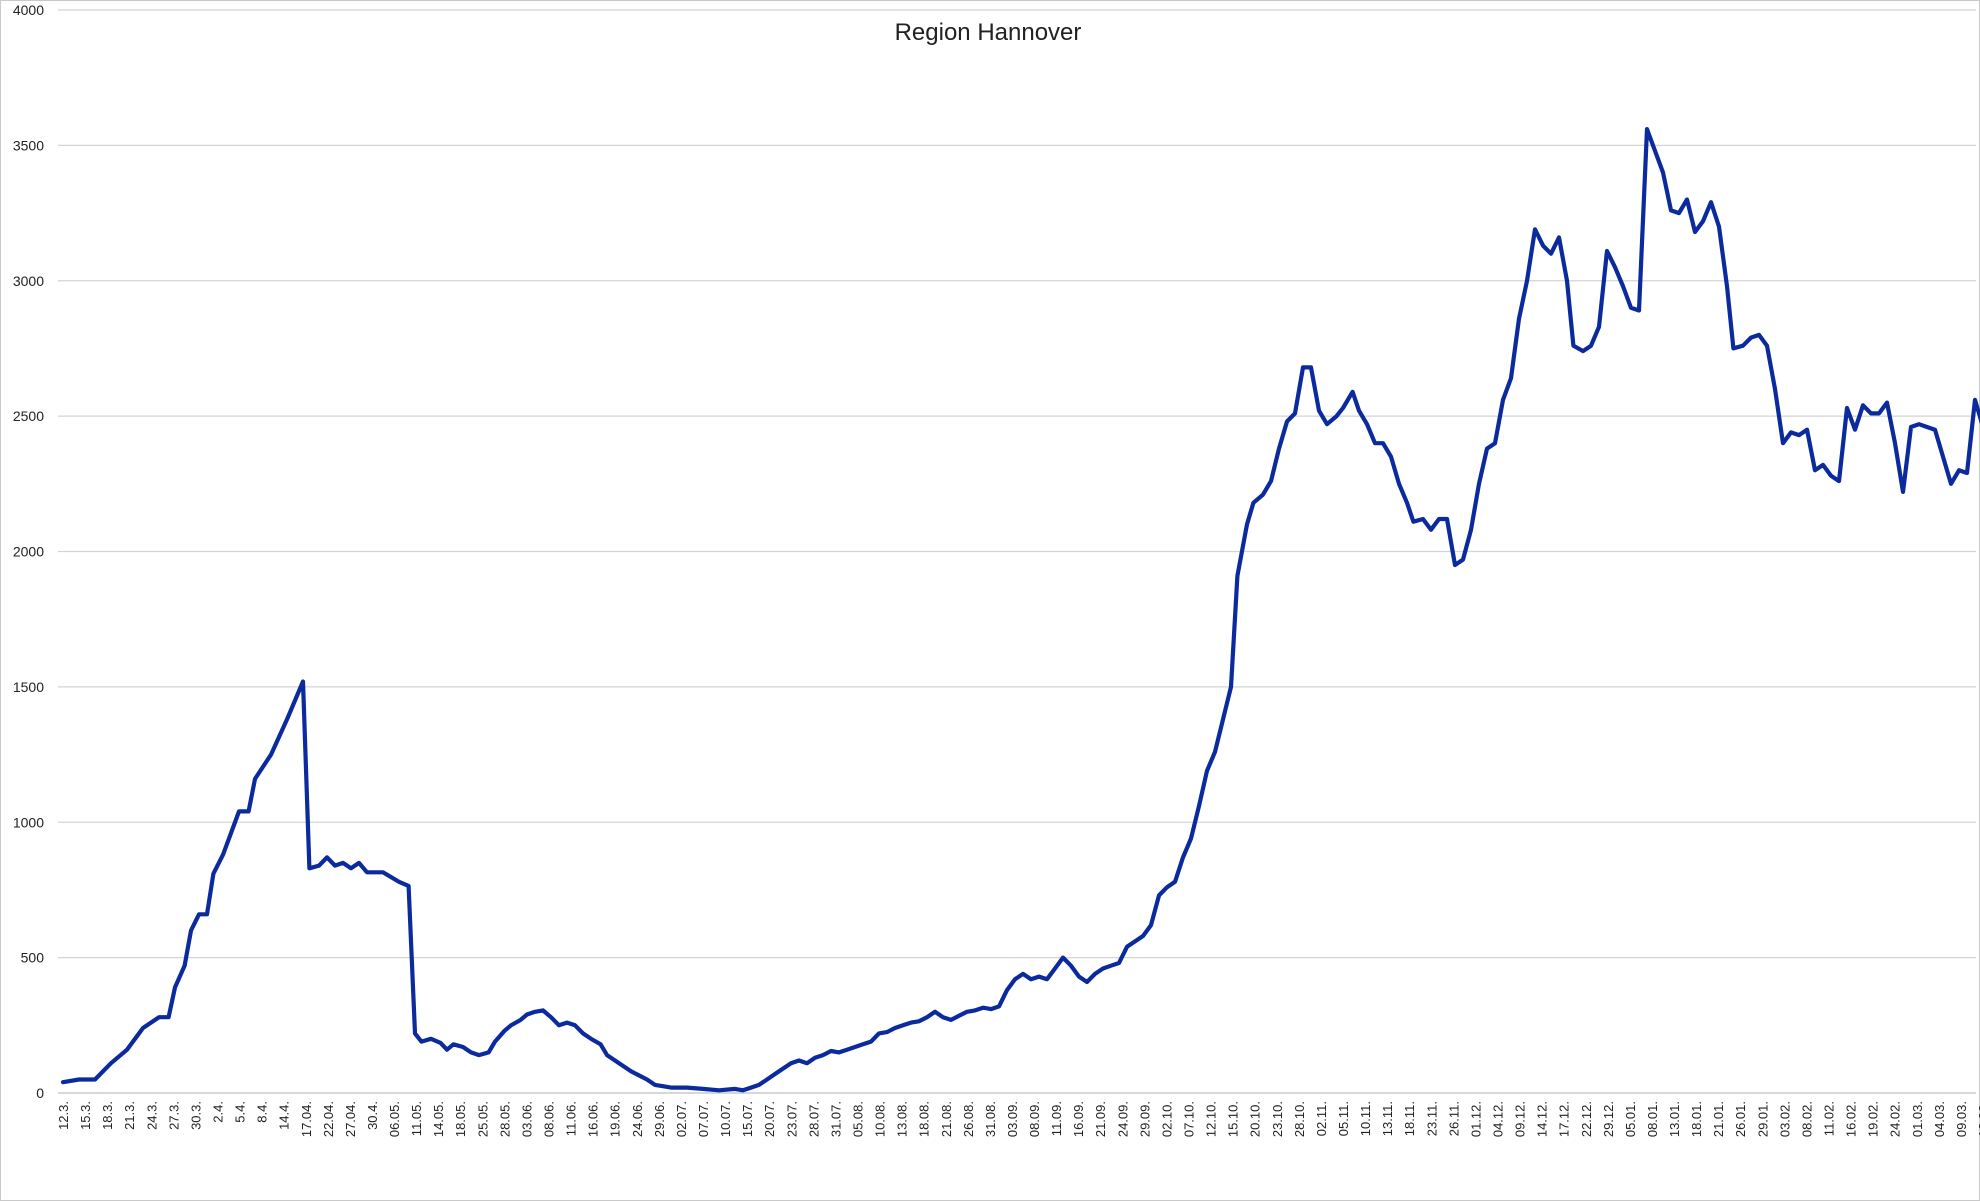 This screenshot has width=1980, height=1201. Describe the element at coordinates (1542, 1119) in the screenshot. I see `x-tick-label: 14.12.` at that location.